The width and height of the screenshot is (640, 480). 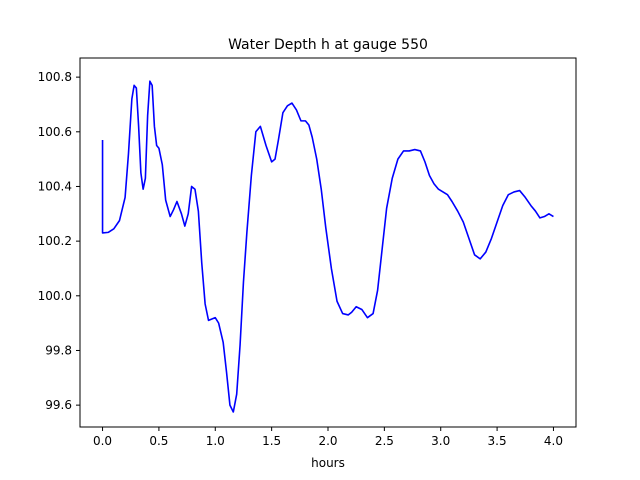 I want to click on x-tick-label: 2.0, so click(x=327, y=441).